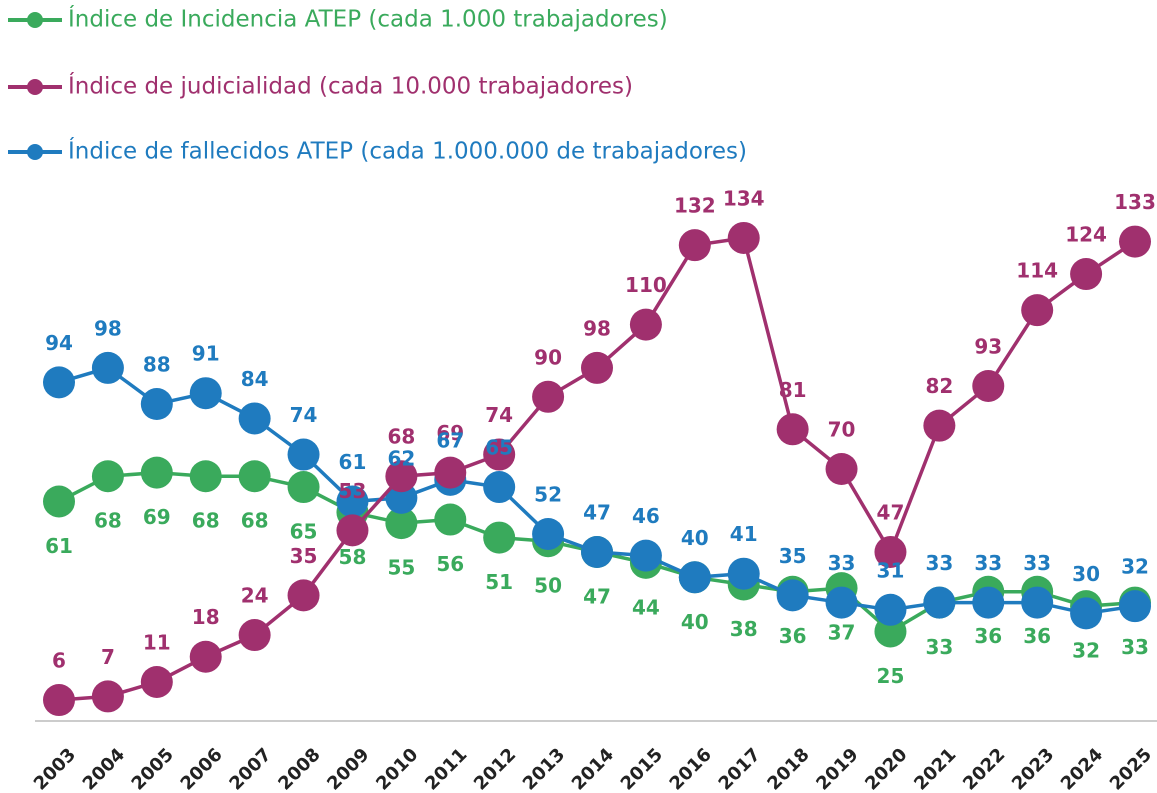 This screenshot has height=793, width=1157. I want to click on data-label: 62, so click(401, 458).